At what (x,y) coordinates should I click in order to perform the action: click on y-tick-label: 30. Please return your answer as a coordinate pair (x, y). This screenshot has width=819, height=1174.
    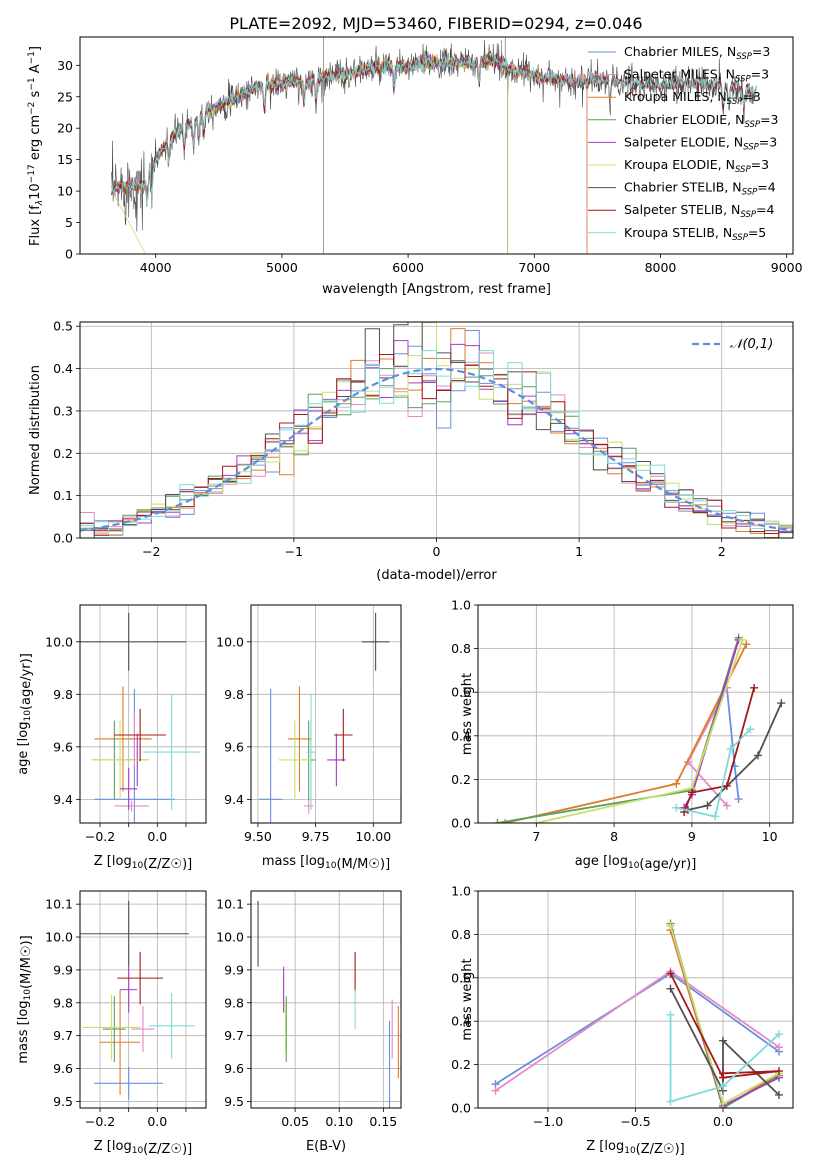
    Looking at the image, I should click on (65, 65).